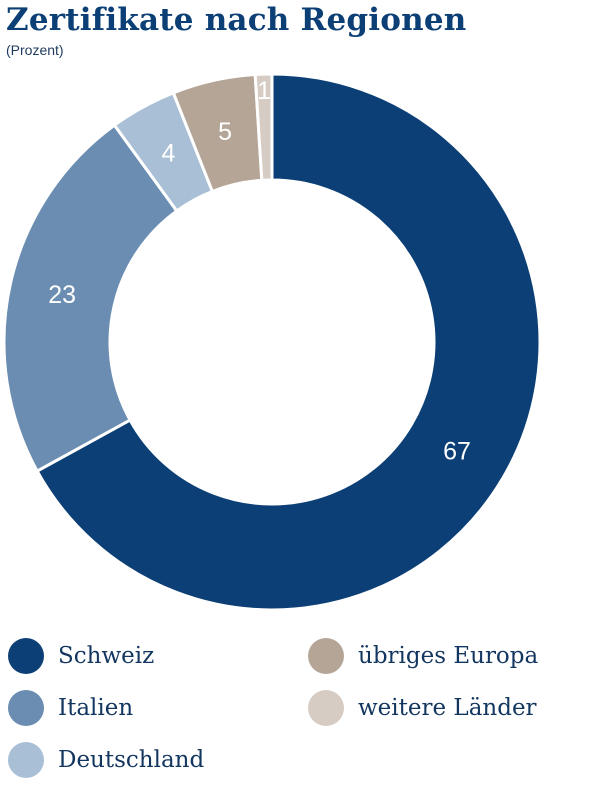 Image resolution: width=600 pixels, height=791 pixels. Describe the element at coordinates (131, 760) in the screenshot. I see `legend-label-deutschland: Deutschland` at that location.